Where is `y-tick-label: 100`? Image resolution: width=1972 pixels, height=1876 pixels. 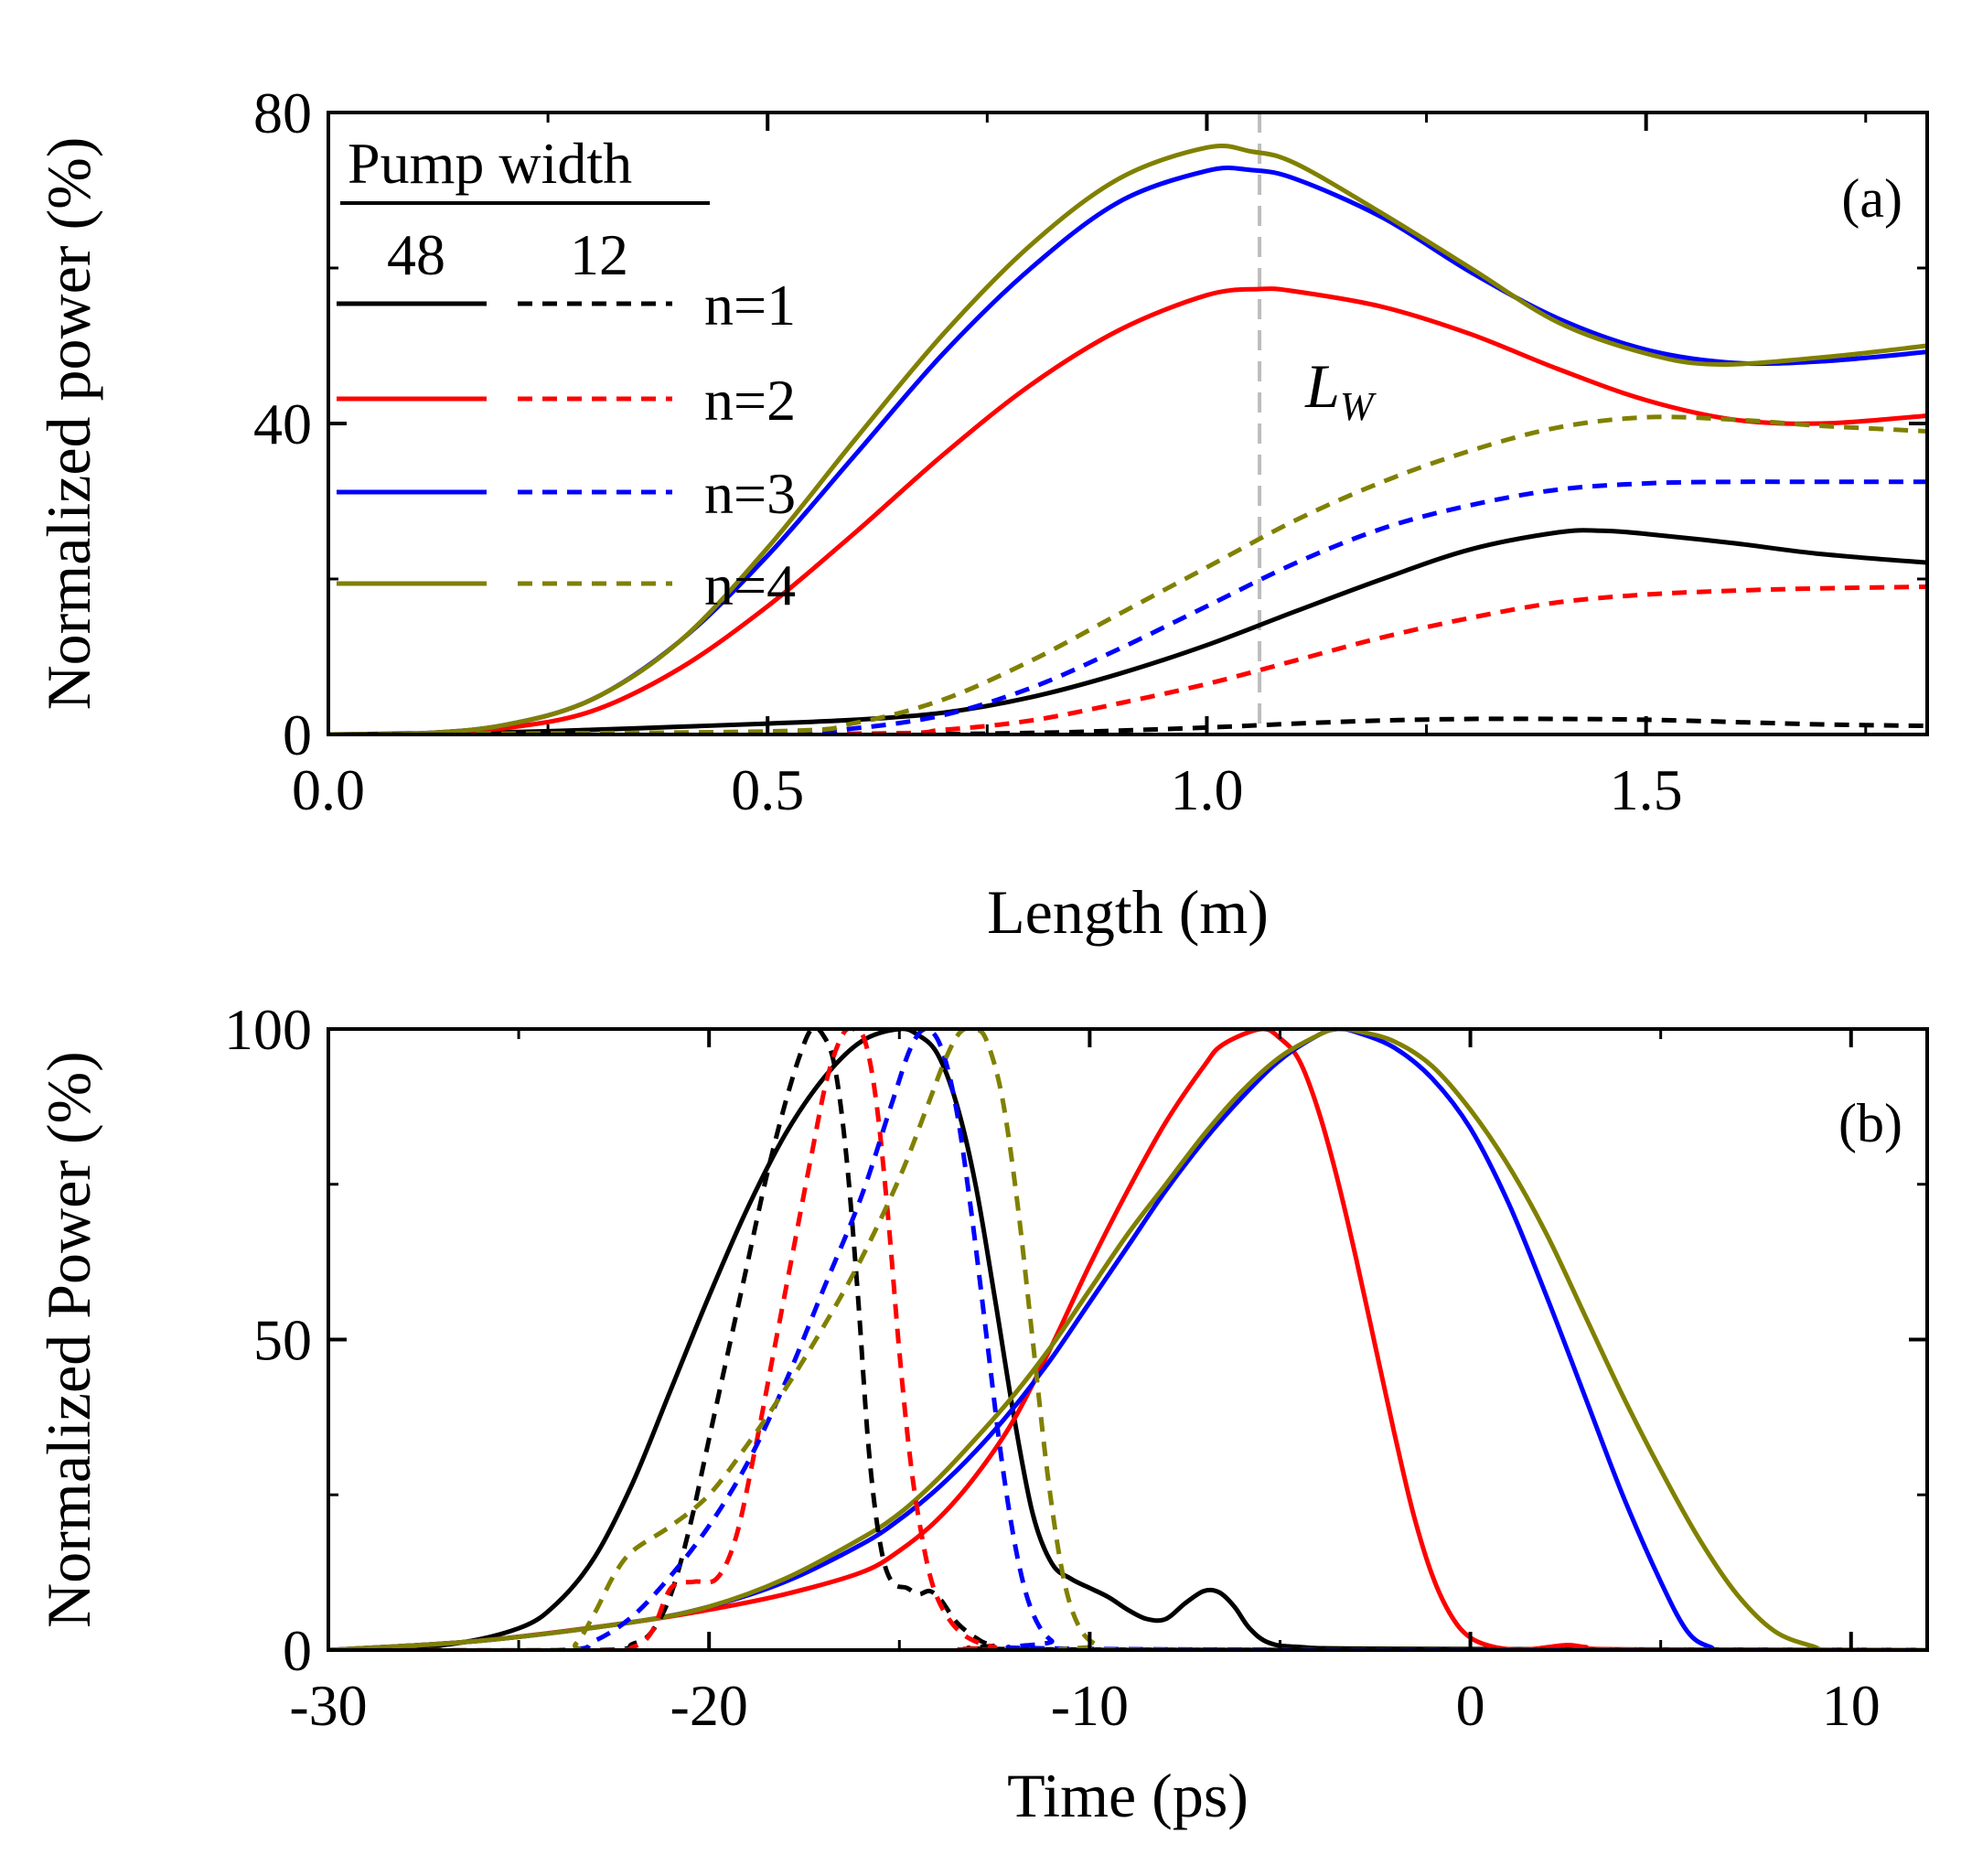
y-tick-label: 100 is located at coordinates (268, 1029).